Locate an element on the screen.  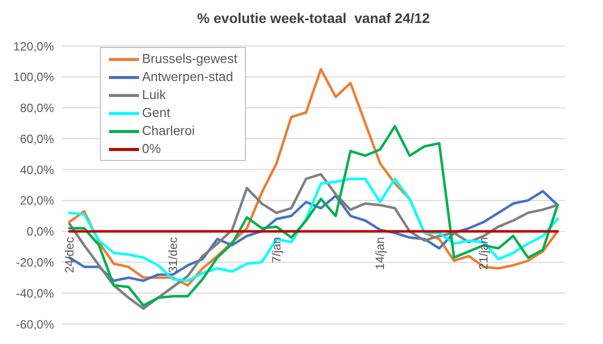
y-tick-label: 20,0% is located at coordinates (37, 201).